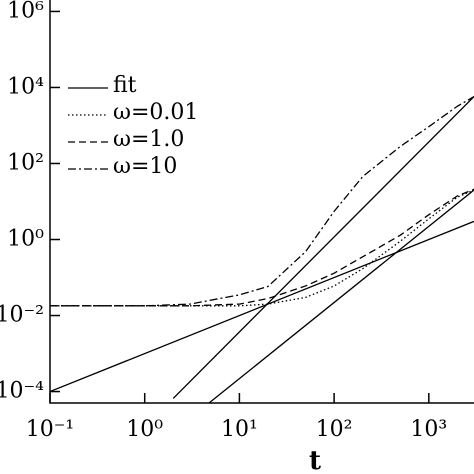 The height and width of the screenshot is (474, 474). Describe the element at coordinates (334, 429) in the screenshot. I see `x-tick-label: 10²` at that location.